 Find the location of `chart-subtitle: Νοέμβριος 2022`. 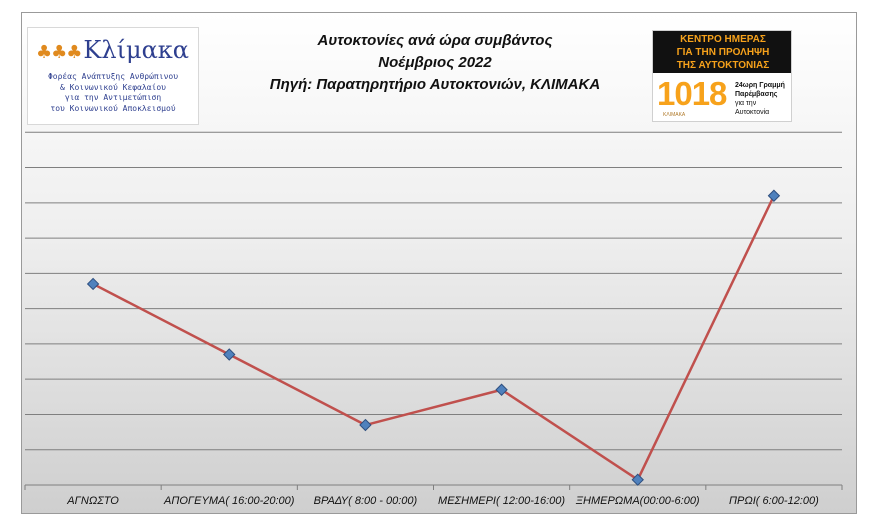

chart-subtitle: Νοέμβριος 2022 is located at coordinates (435, 62).